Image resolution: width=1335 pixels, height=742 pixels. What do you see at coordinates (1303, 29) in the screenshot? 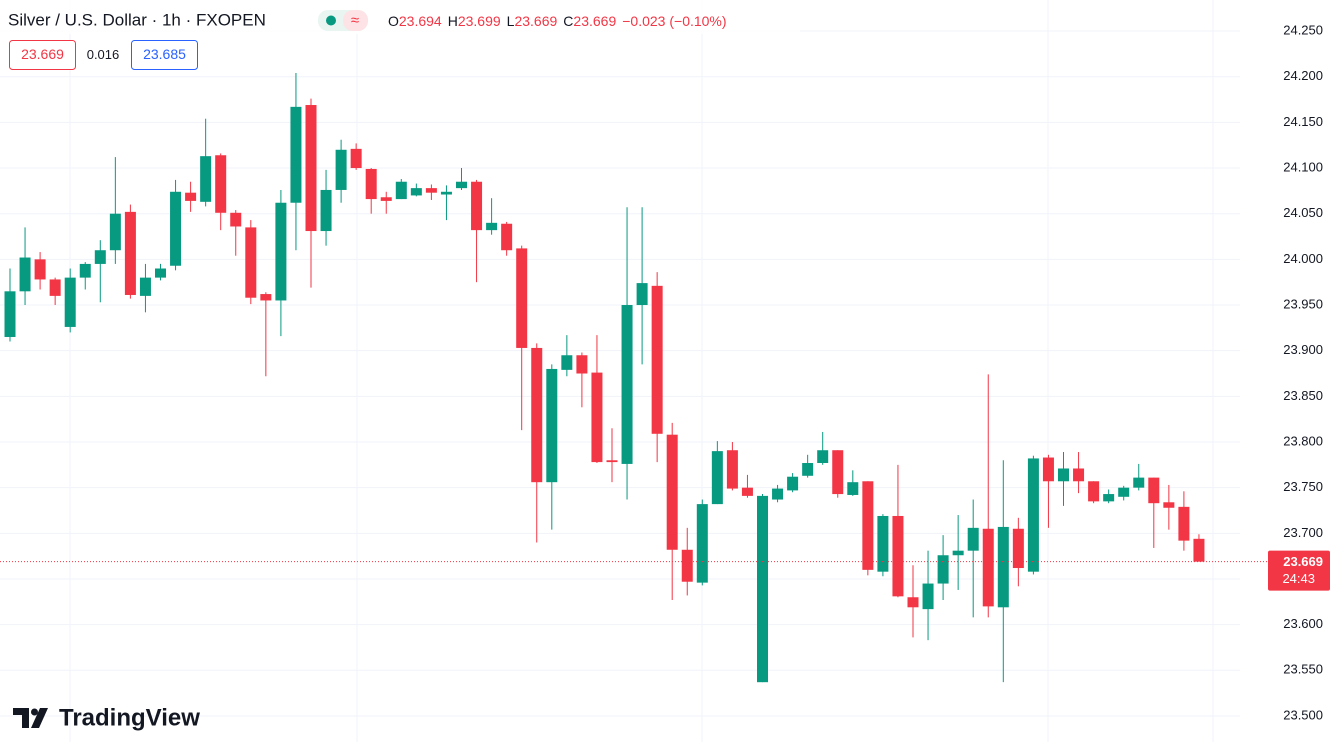
I see `y-tick-label: 24.250` at bounding box center [1303, 29].